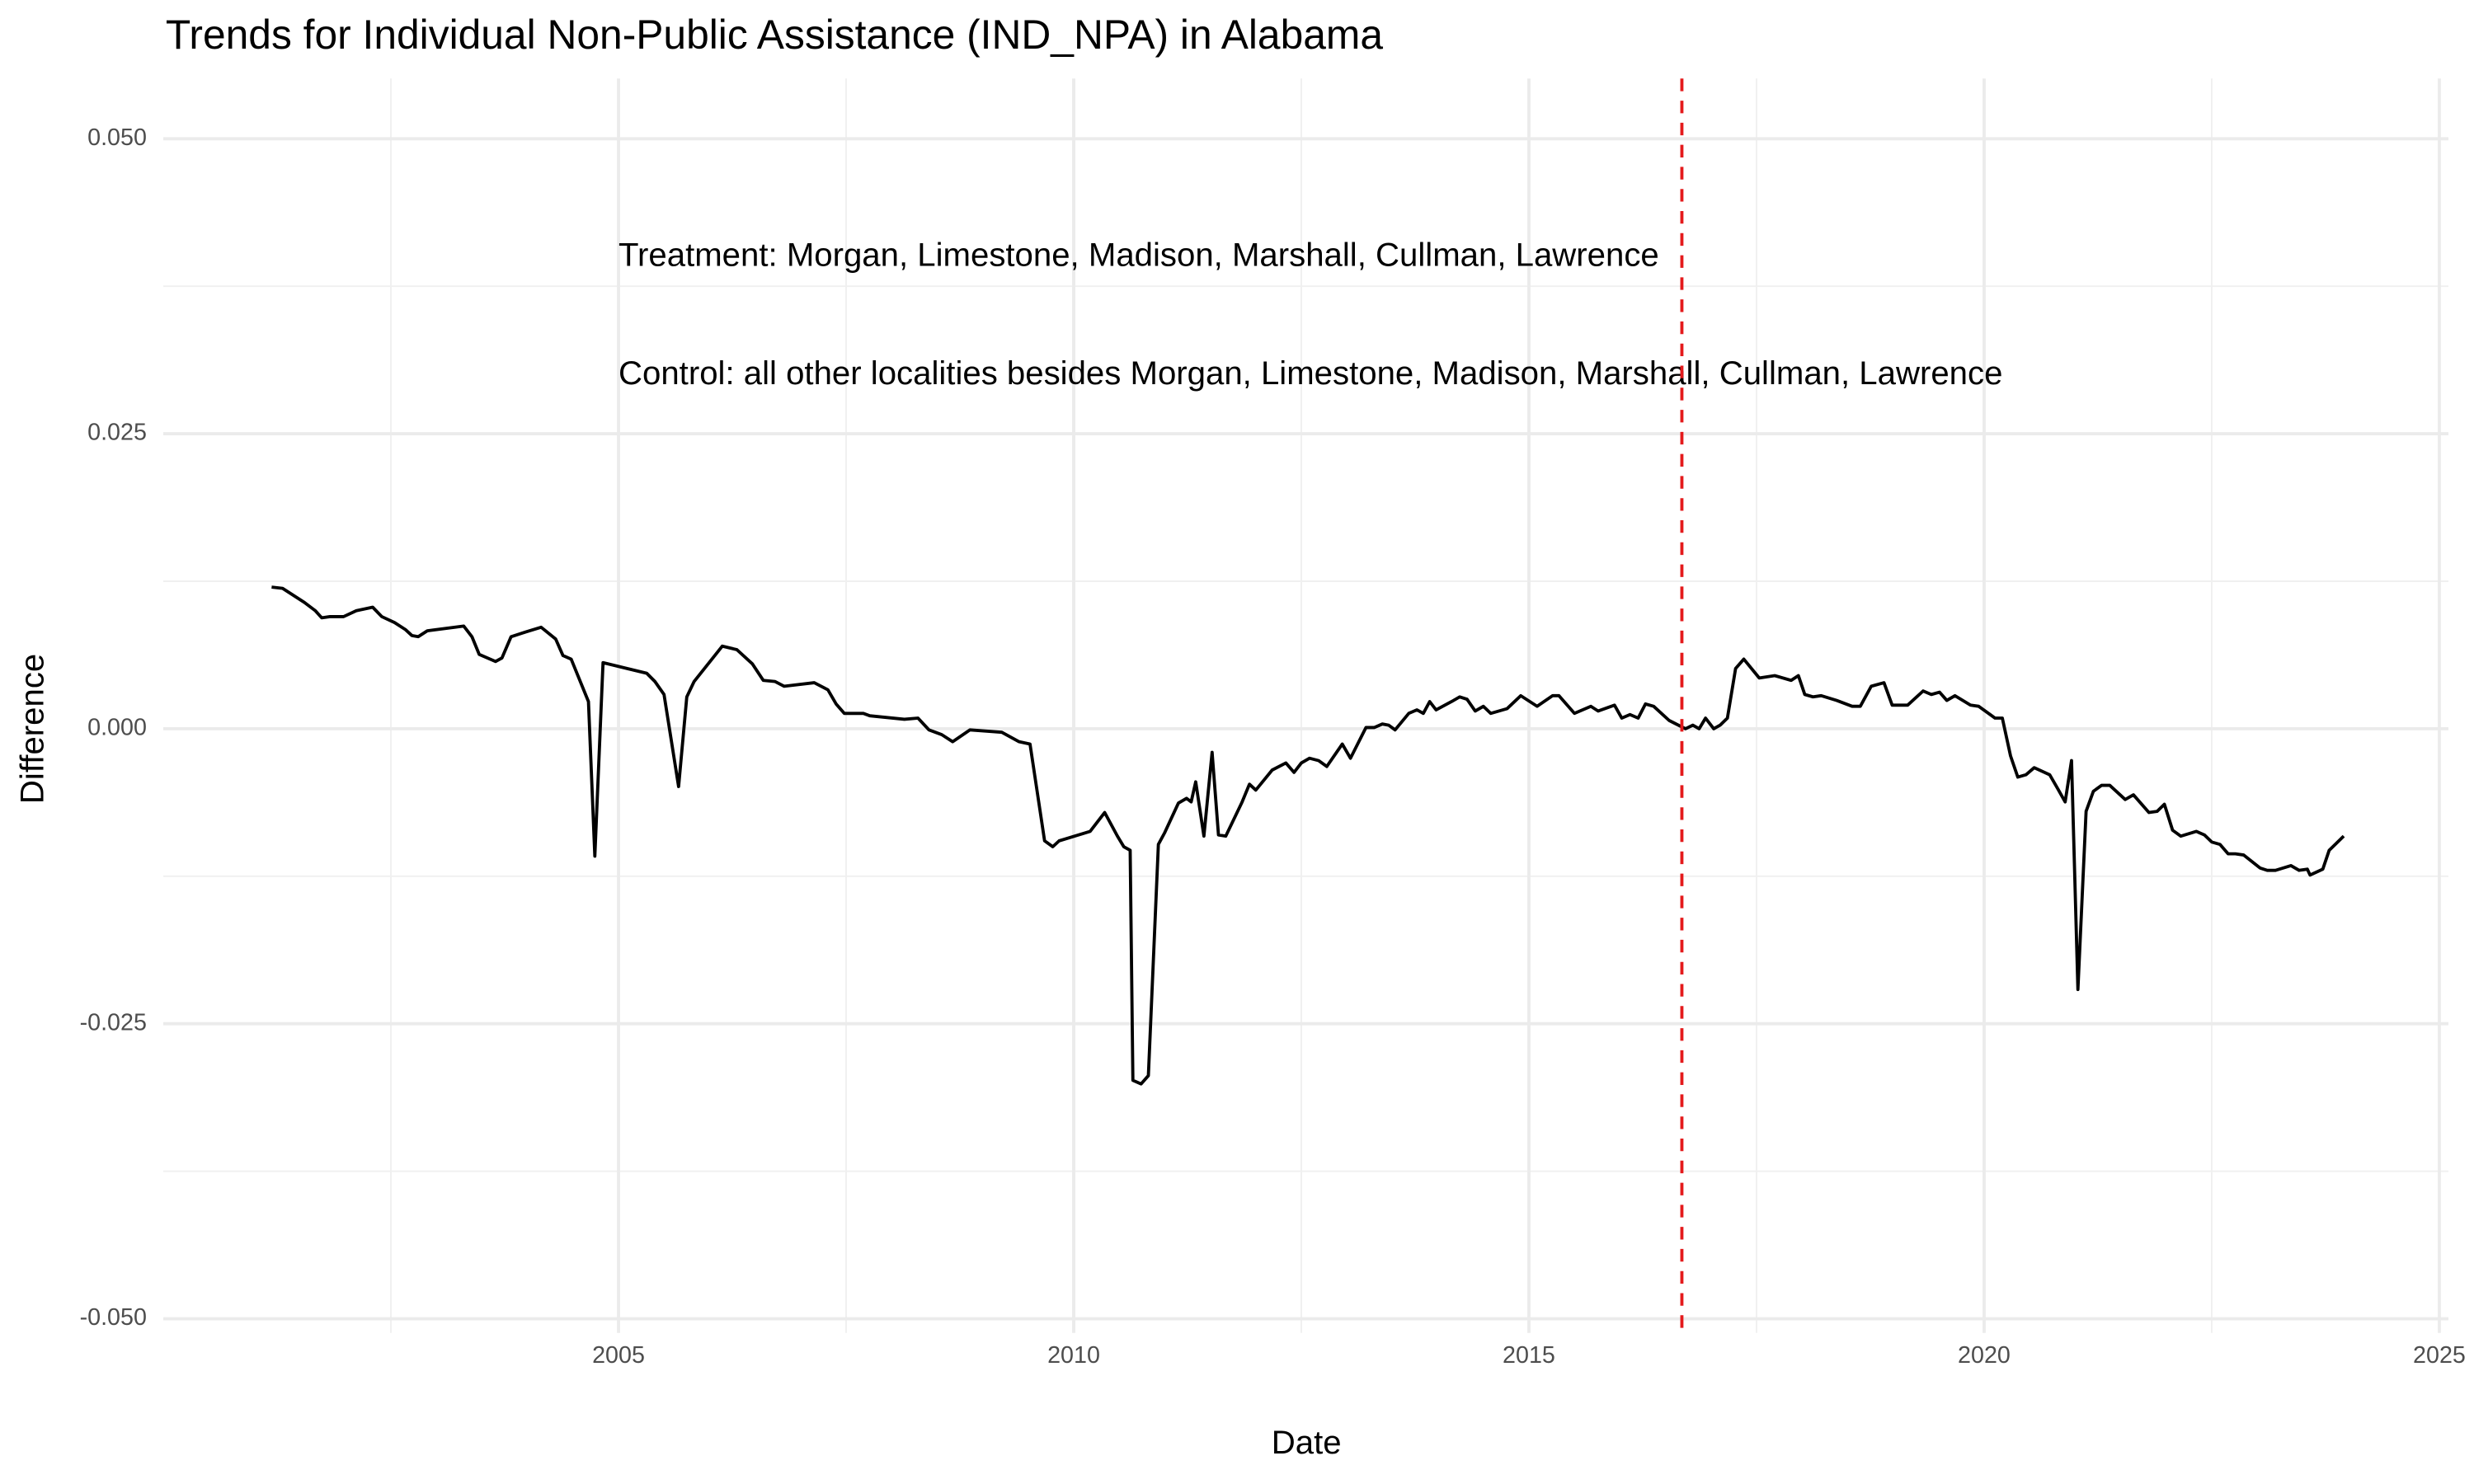 The height and width of the screenshot is (1484, 2474). I want to click on x-tick-label: 2010, so click(1073, 1355).